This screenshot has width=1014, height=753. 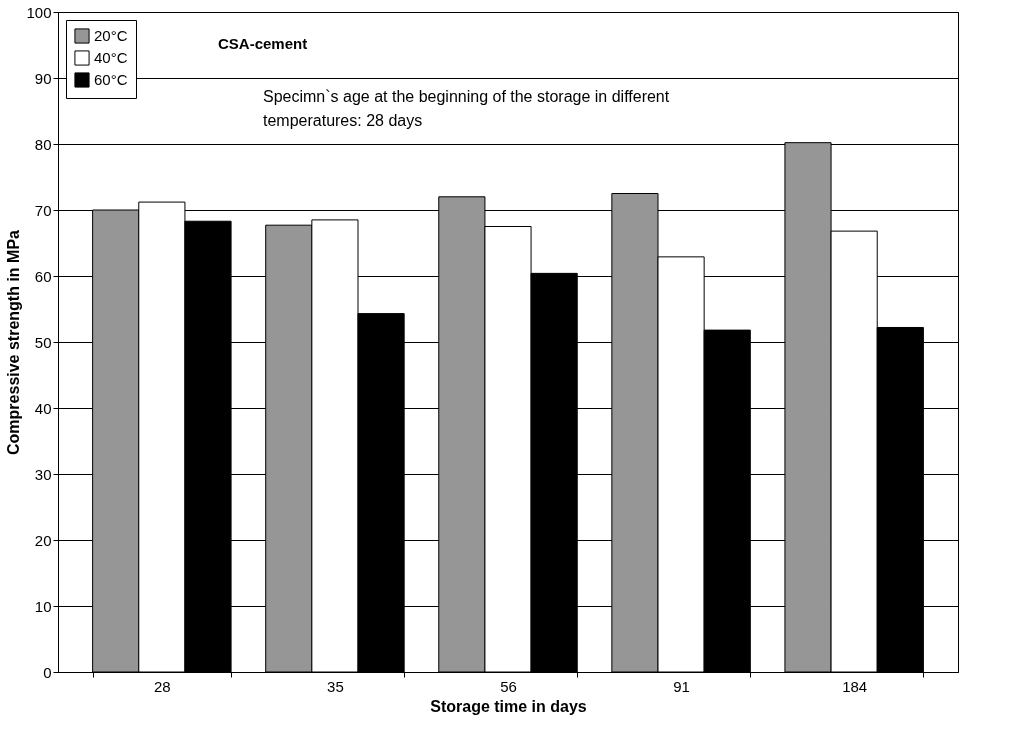 I want to click on y-tick-label: 50, so click(x=43, y=342).